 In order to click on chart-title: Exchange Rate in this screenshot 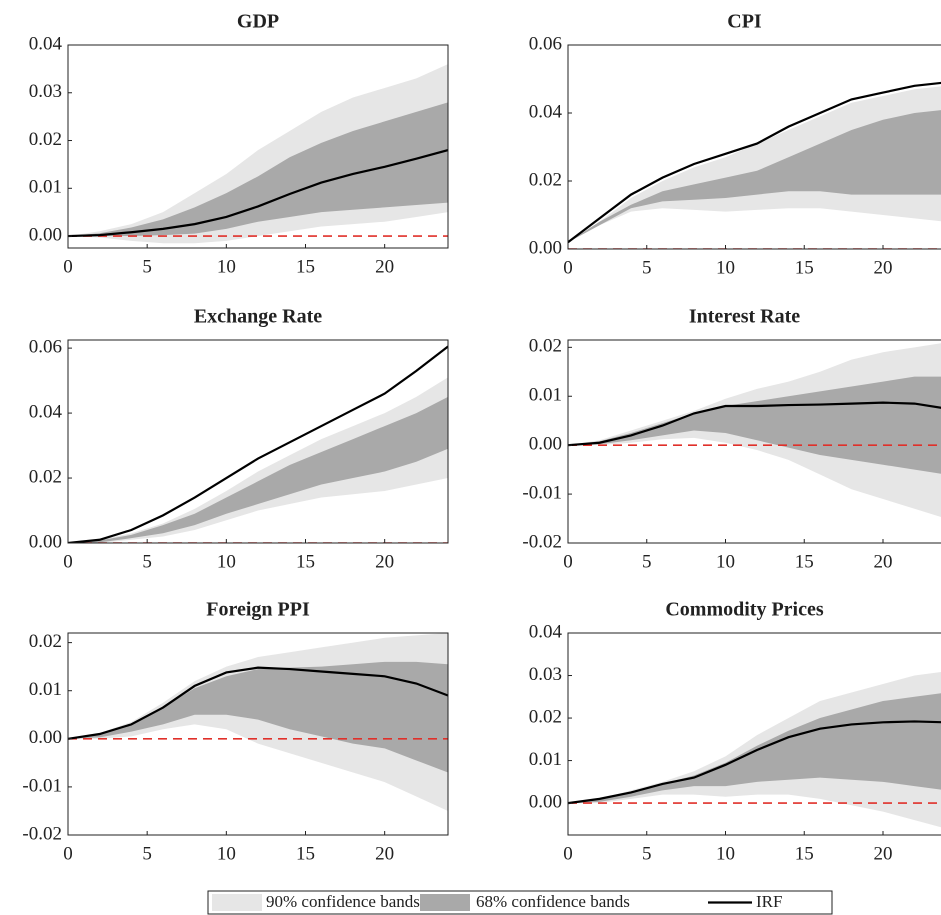, I will do `click(258, 317)`.